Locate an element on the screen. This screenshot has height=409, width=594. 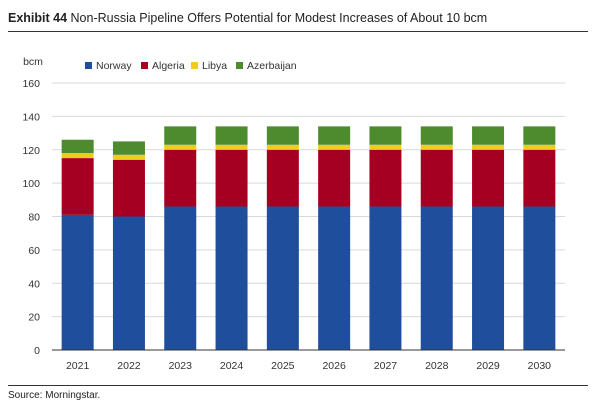
top-rule is located at coordinates (298, 31).